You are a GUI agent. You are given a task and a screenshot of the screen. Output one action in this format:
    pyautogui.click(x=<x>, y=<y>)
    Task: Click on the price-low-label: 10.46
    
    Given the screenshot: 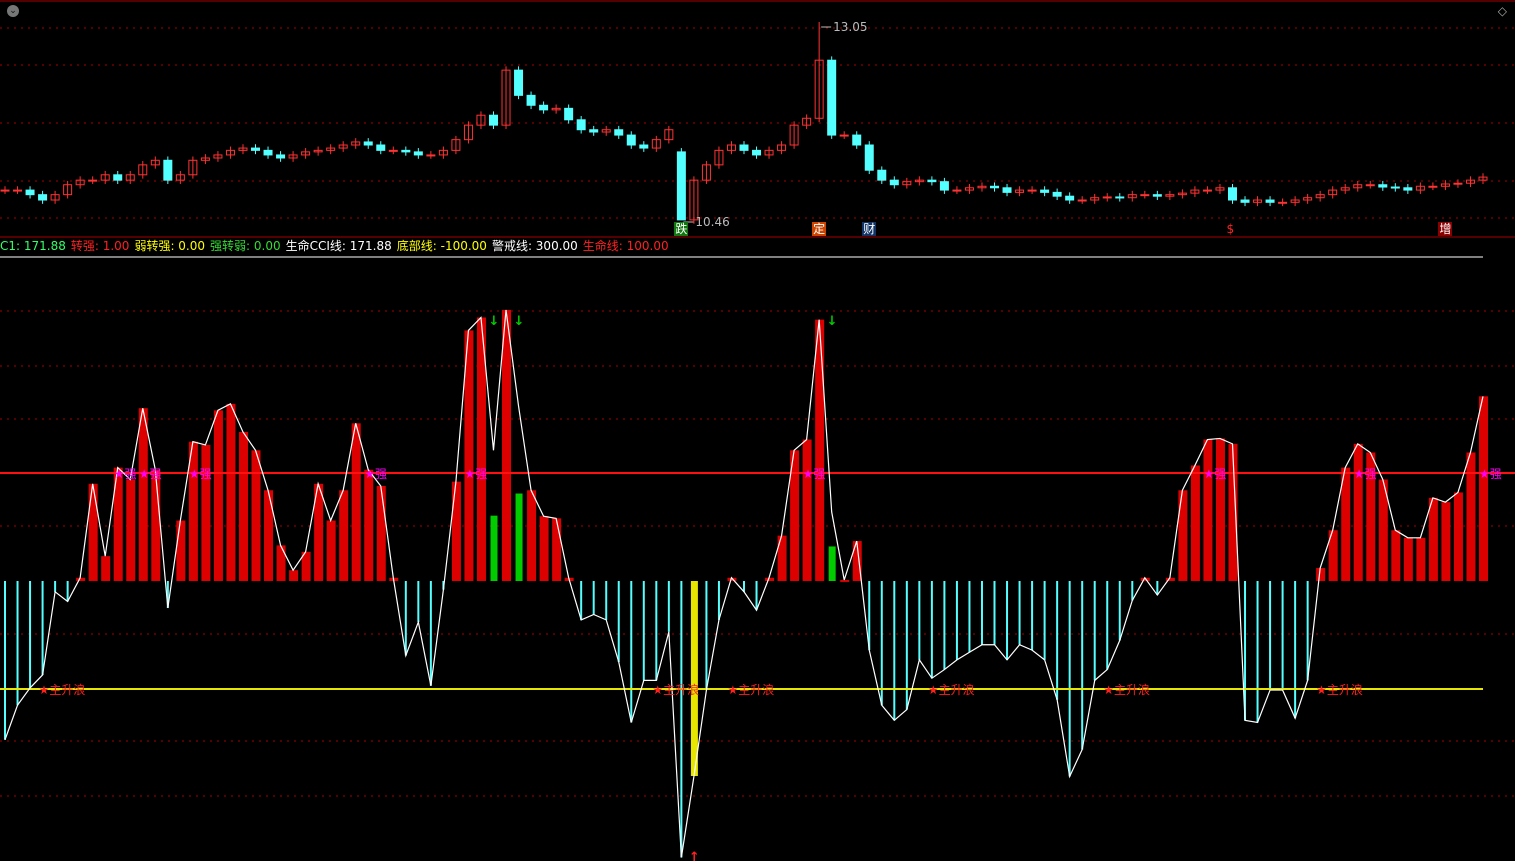 What is the action you would take?
    pyautogui.click(x=712, y=222)
    